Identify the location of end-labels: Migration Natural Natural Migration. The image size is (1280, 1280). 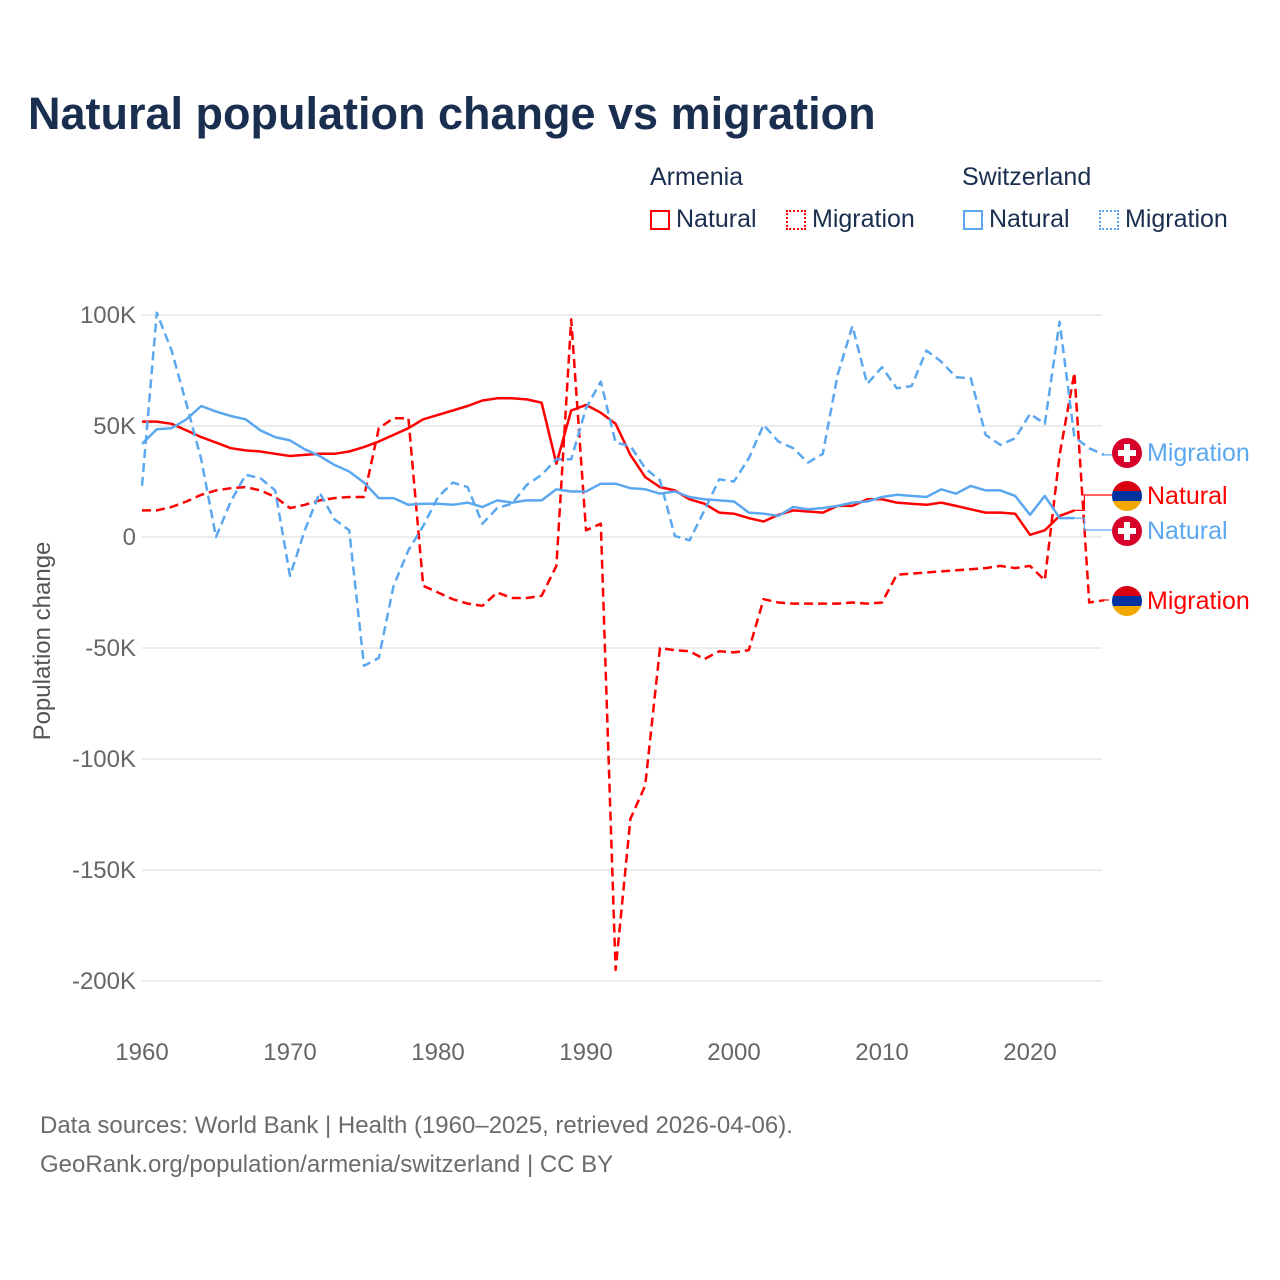
(1162, 527).